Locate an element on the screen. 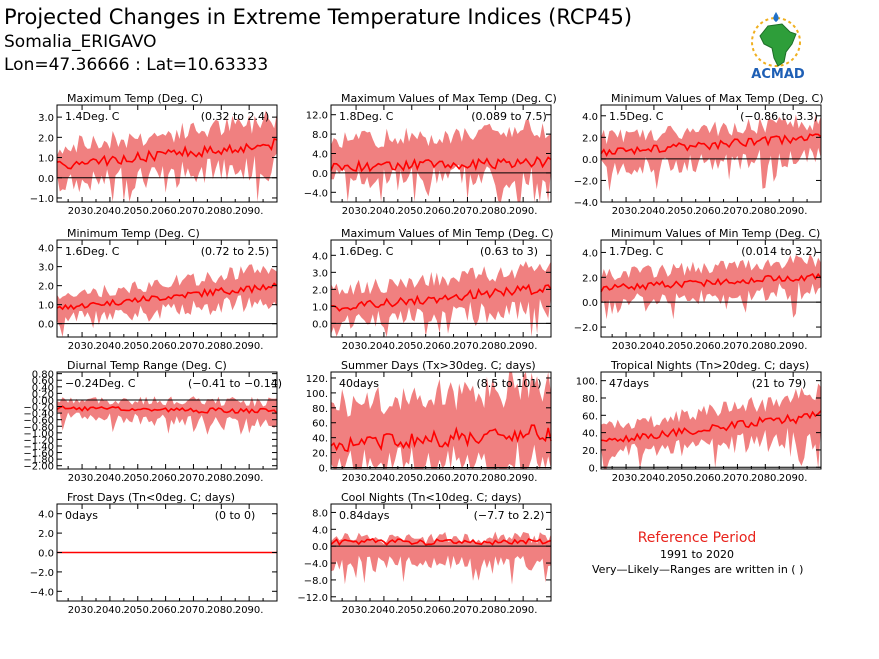  chart-title: Frost Days (Tn<0deg. C; days) is located at coordinates (151, 497).